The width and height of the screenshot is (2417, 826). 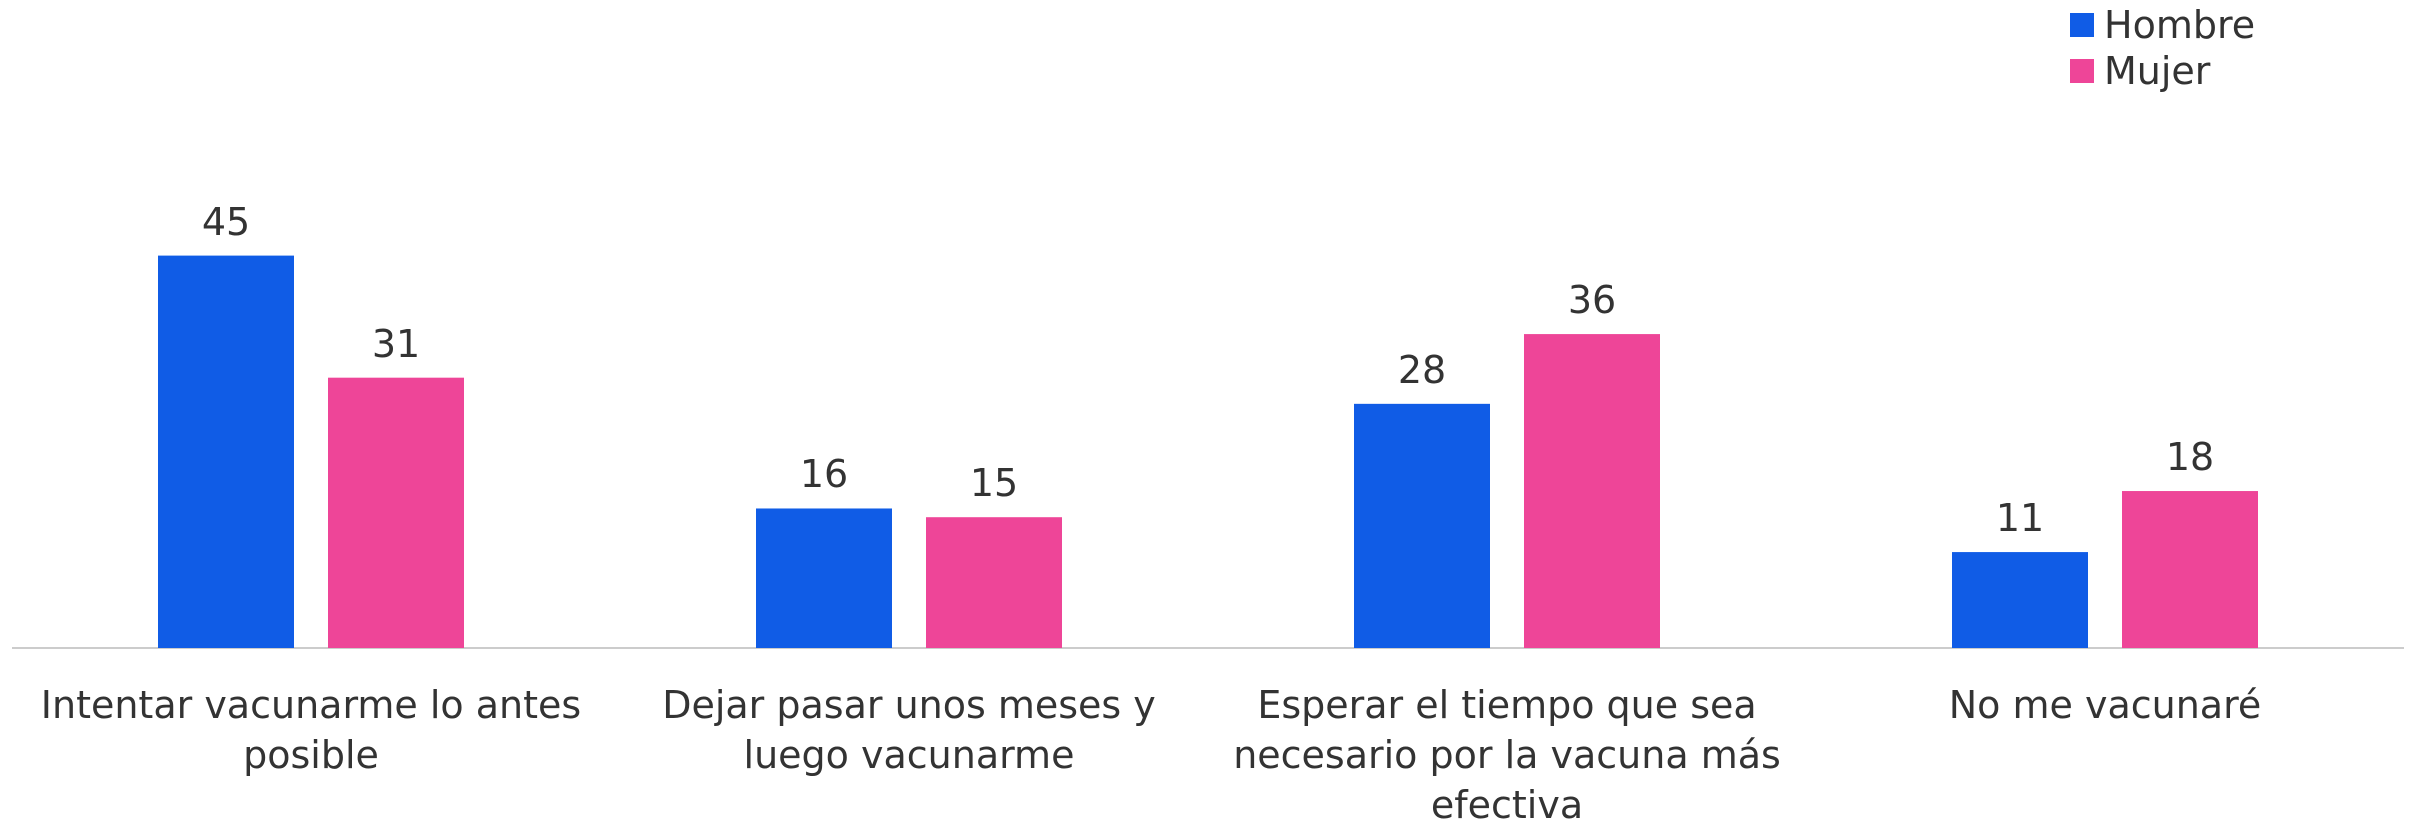 I want to click on data-label: 36, so click(x=1592, y=300).